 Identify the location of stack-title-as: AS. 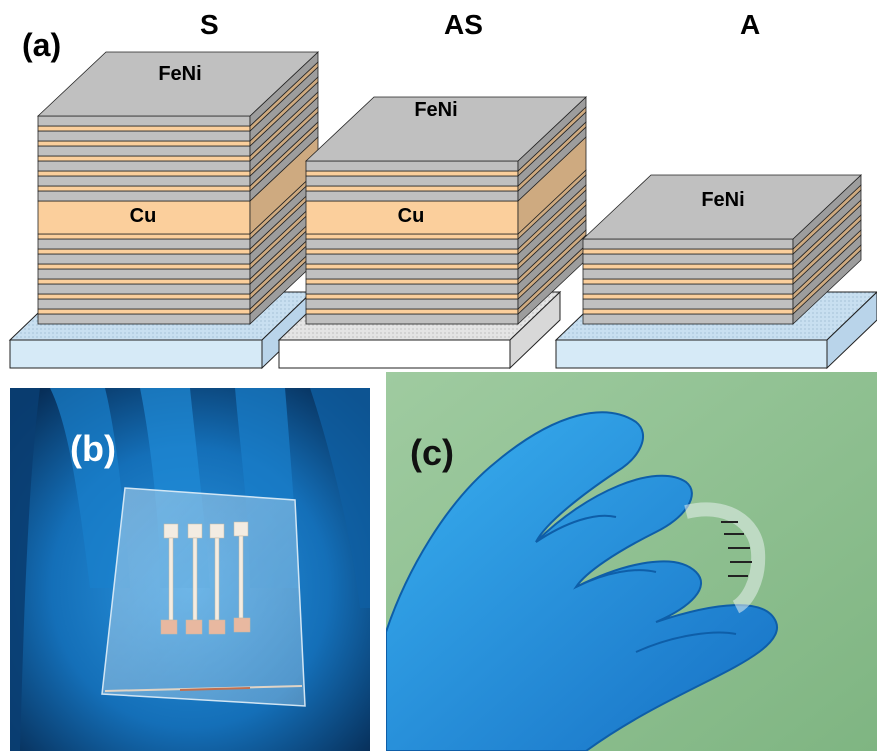
(463, 24).